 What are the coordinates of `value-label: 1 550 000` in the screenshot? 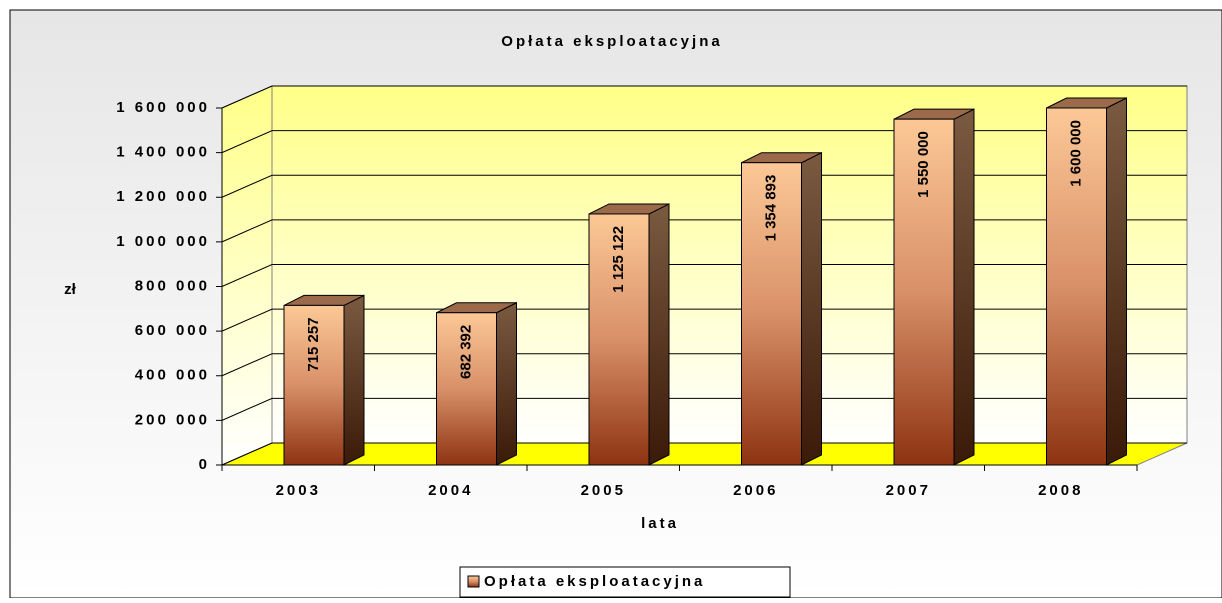 It's located at (923, 164).